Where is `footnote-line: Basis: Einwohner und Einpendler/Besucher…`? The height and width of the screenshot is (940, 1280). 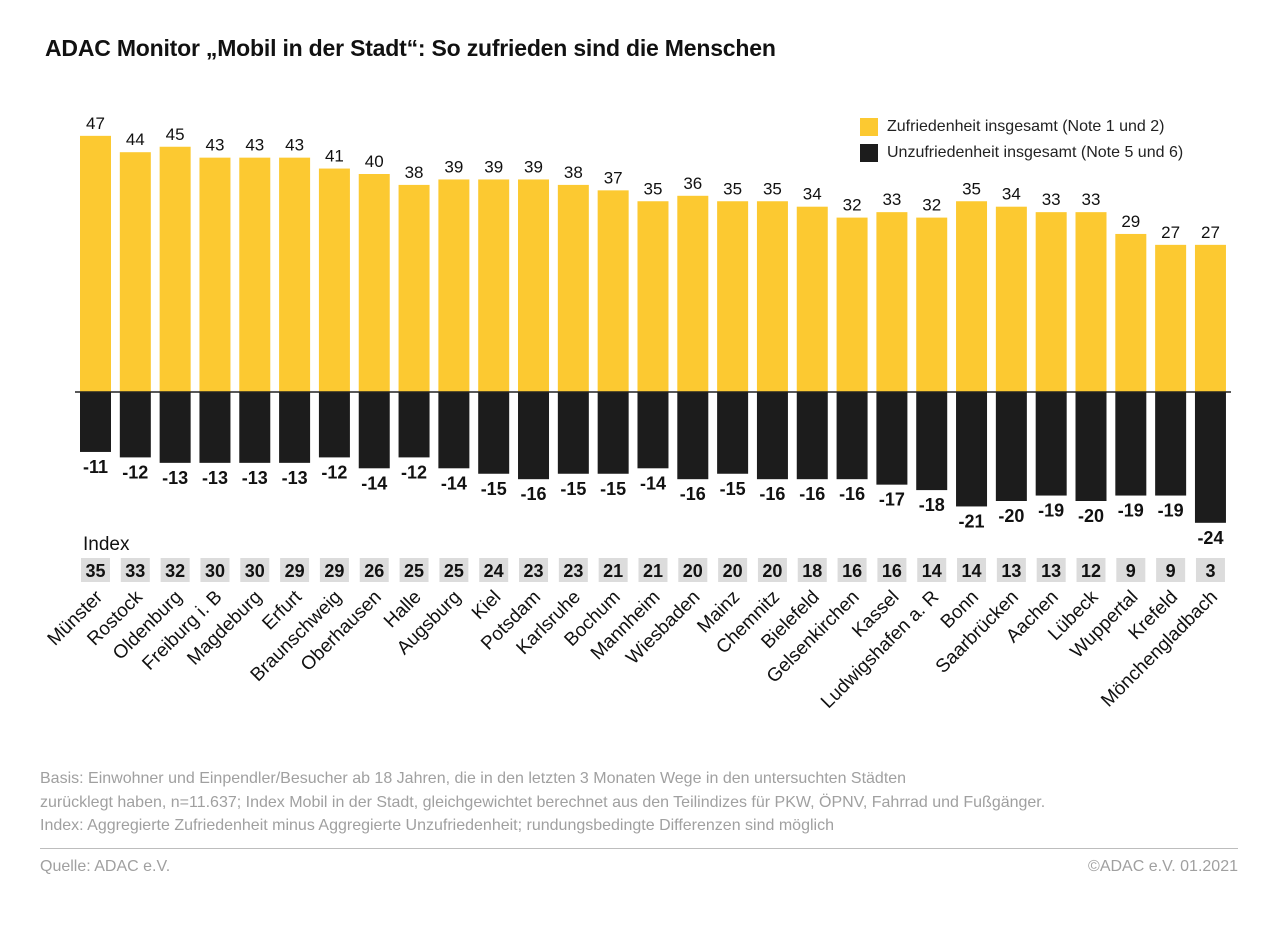
footnote-line: Basis: Einwohner und Einpendler/Besucher… is located at coordinates (473, 778).